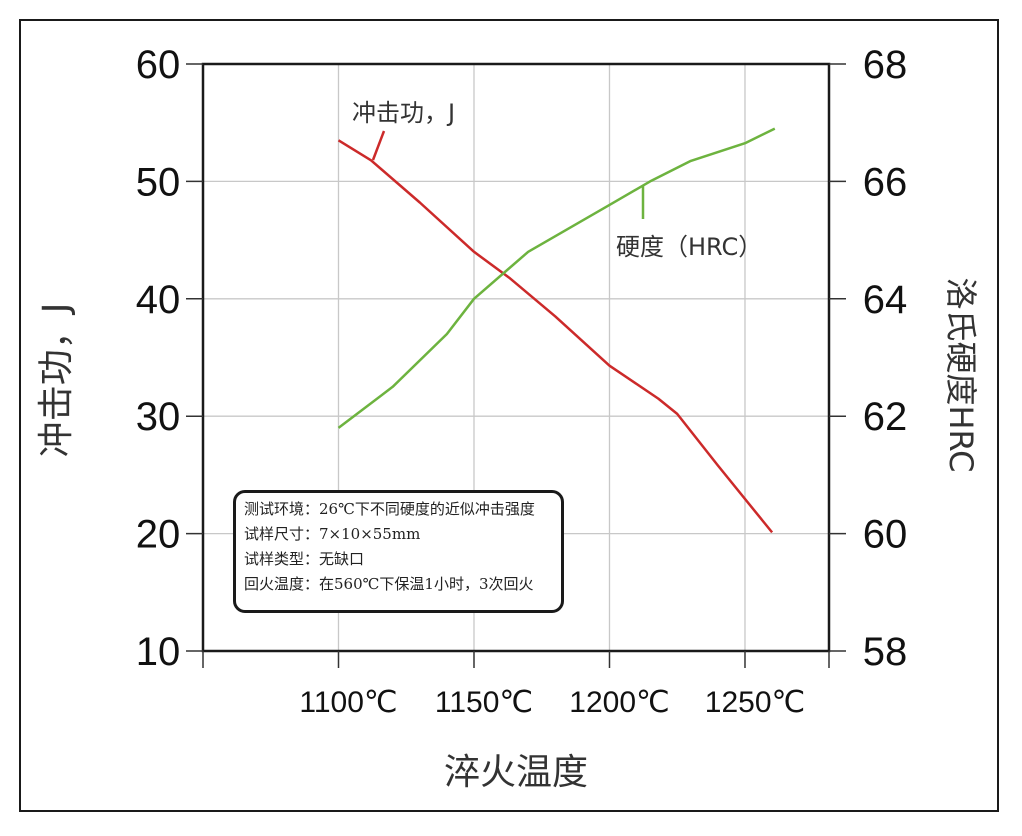  What do you see at coordinates (158, 535) in the screenshot?
I see `y-left-tick-label: 20` at bounding box center [158, 535].